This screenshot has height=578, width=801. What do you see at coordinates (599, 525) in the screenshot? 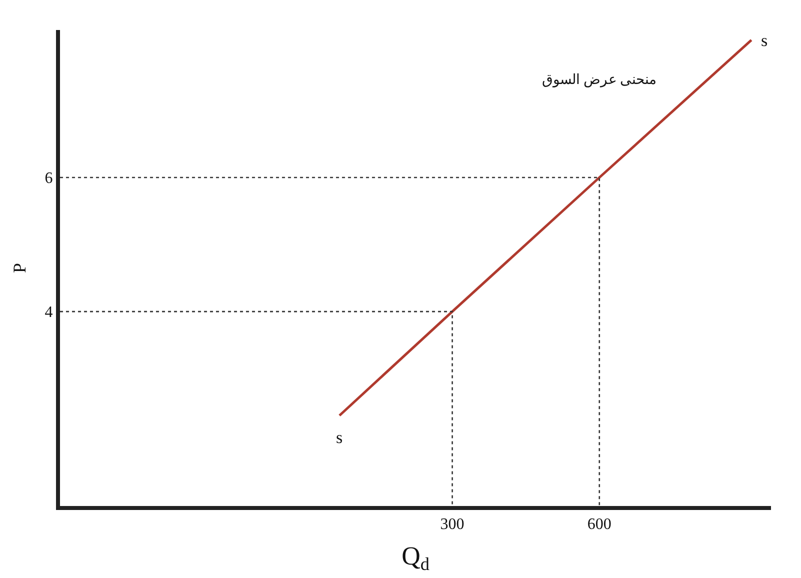
I see `x-tick-label: 600` at bounding box center [599, 525].